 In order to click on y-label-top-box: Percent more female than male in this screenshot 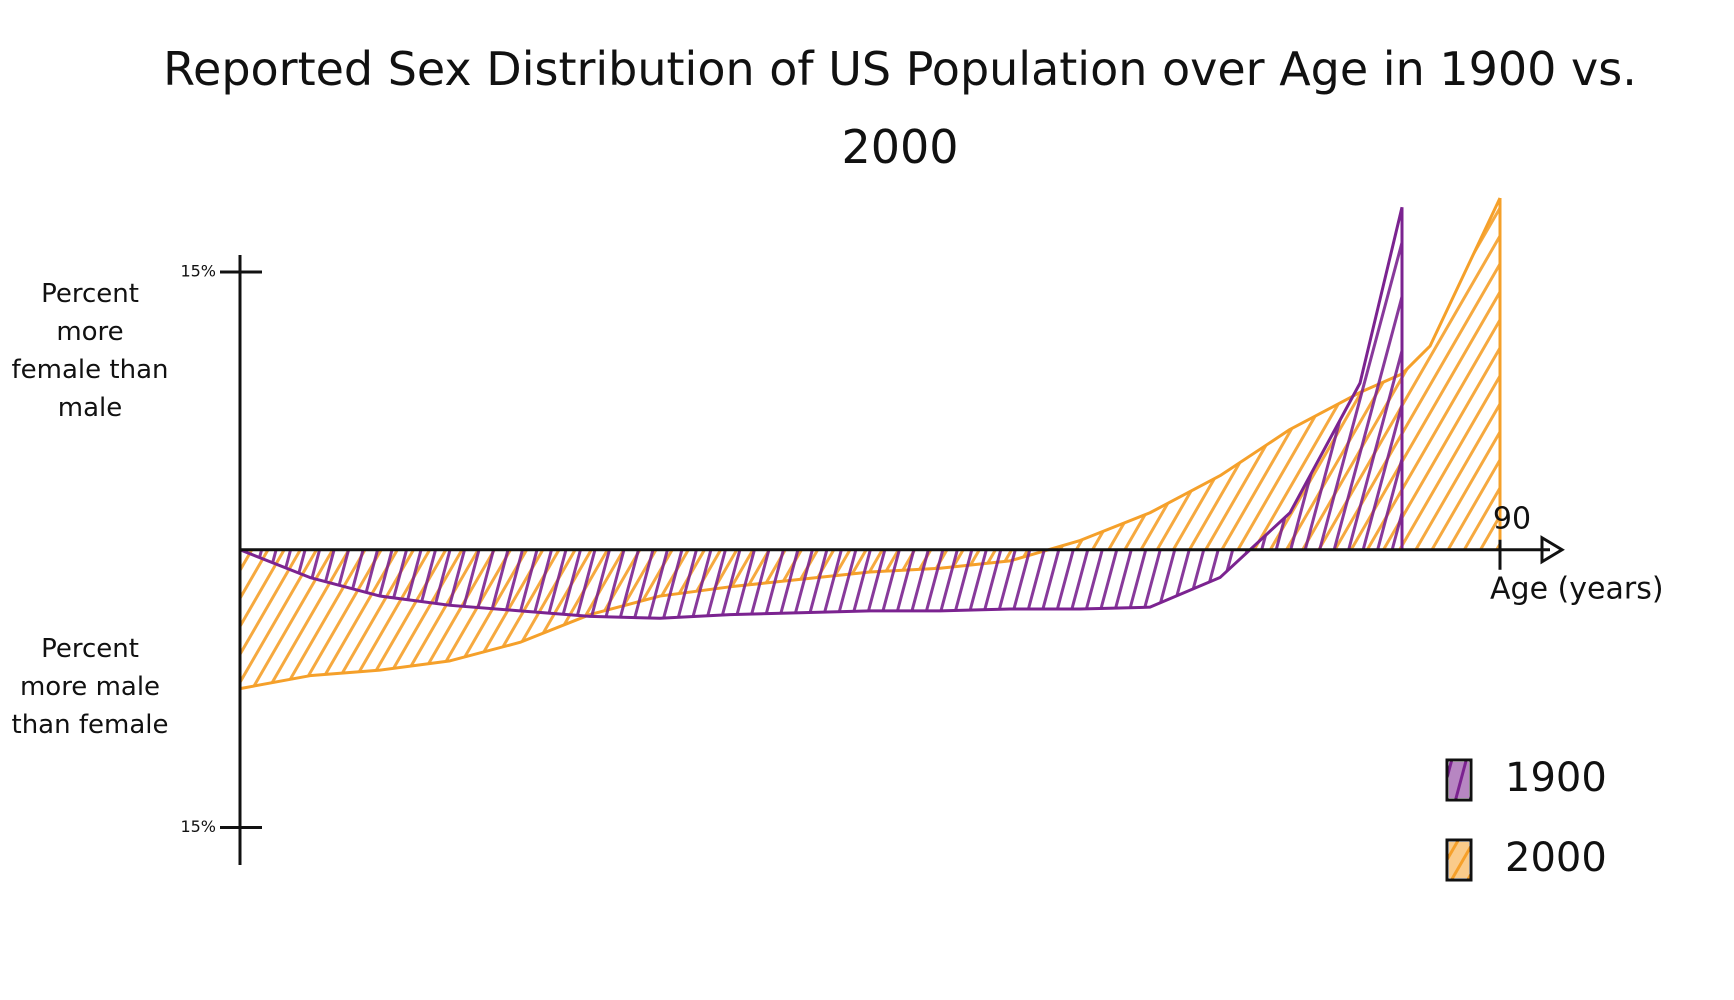, I will do `click(90, 351)`.